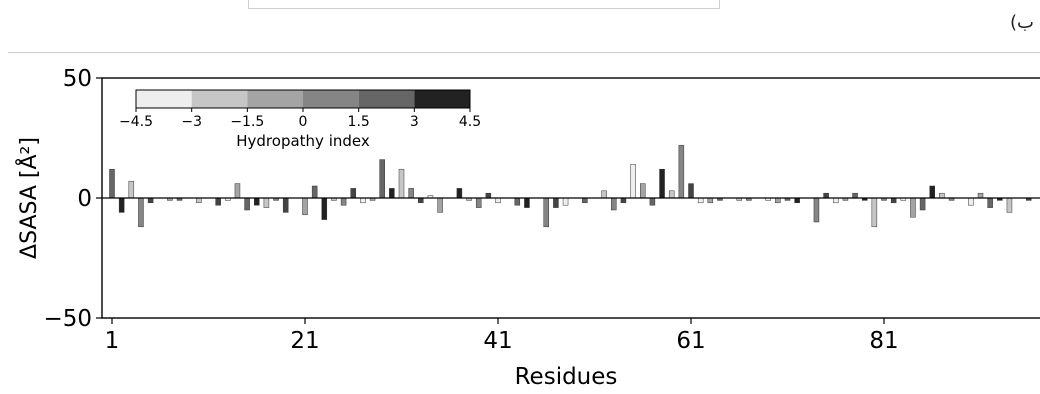  I want to click on colorbar-tick-label: −4.5, so click(136, 122).